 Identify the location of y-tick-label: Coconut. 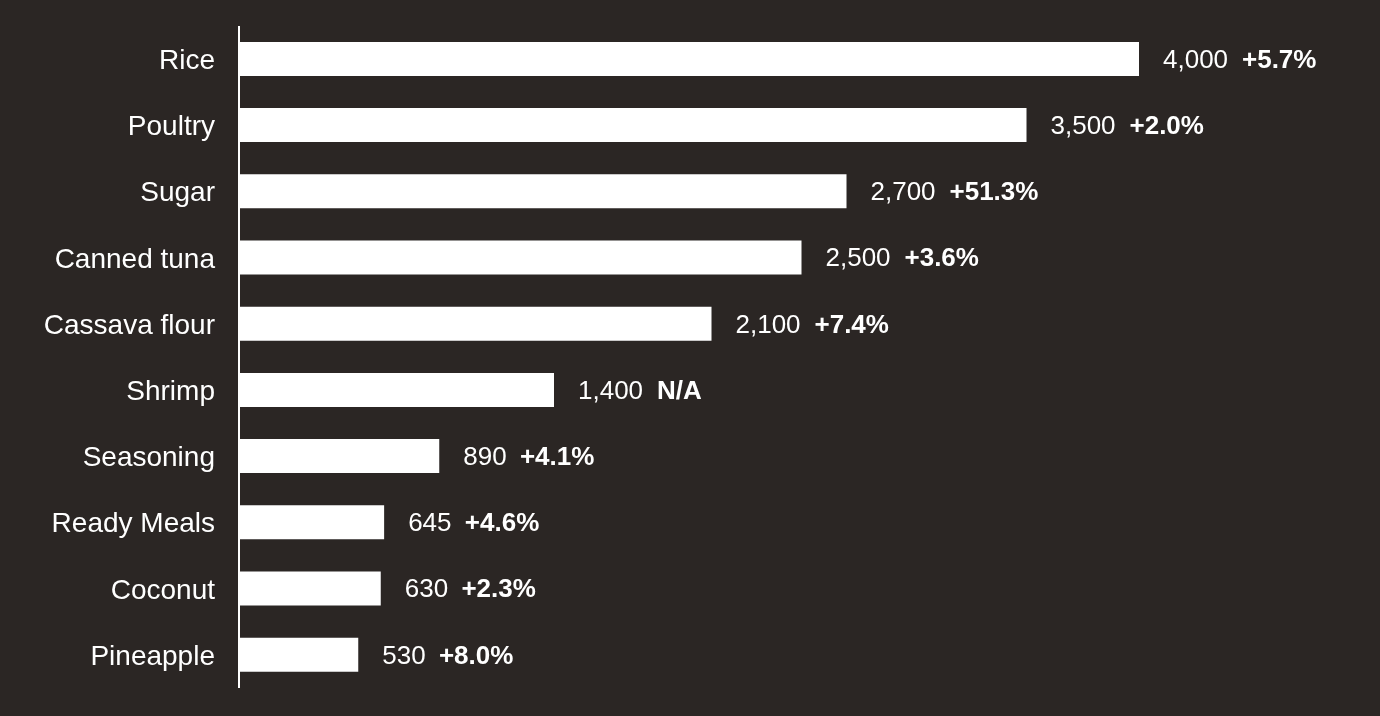
(163, 589).